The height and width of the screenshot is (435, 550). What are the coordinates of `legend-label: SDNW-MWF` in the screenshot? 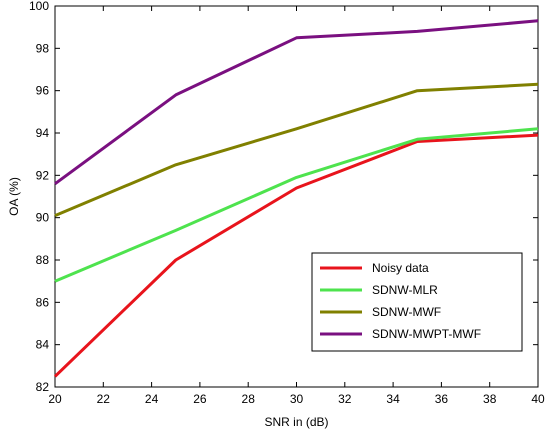 It's located at (406, 312).